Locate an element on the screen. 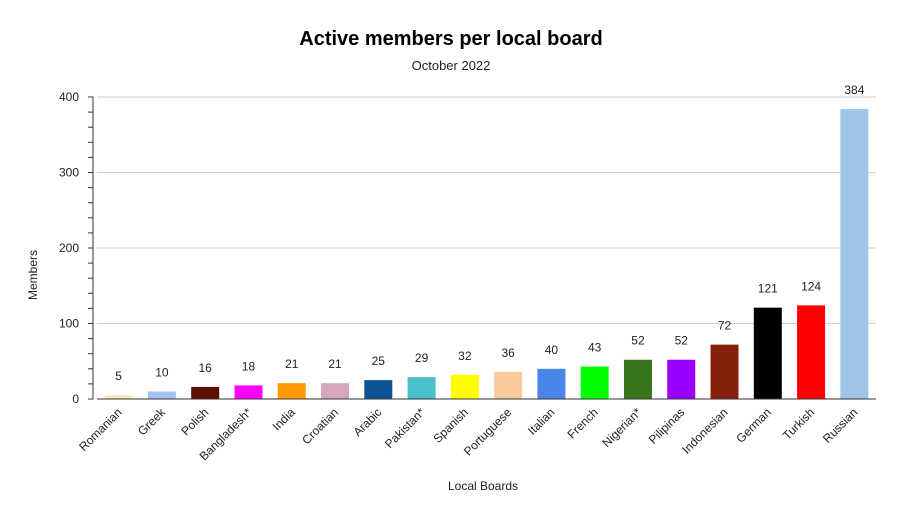  data-label: 18 is located at coordinates (249, 366).